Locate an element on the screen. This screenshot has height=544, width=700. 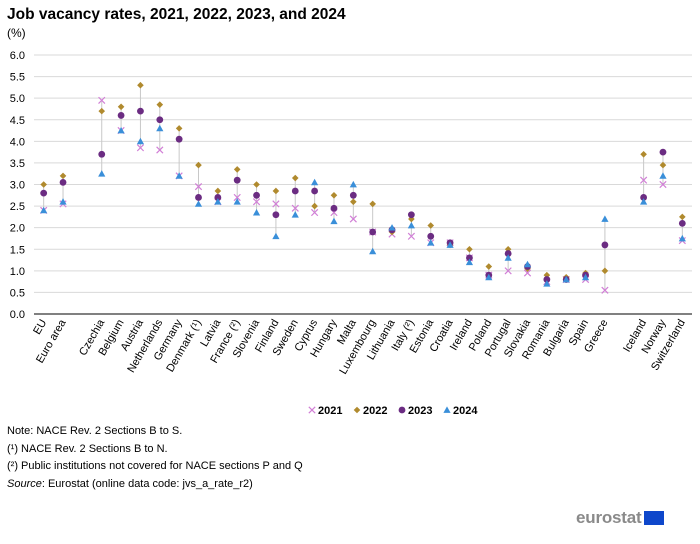
eu-flag-icon is located at coordinates (654, 518).